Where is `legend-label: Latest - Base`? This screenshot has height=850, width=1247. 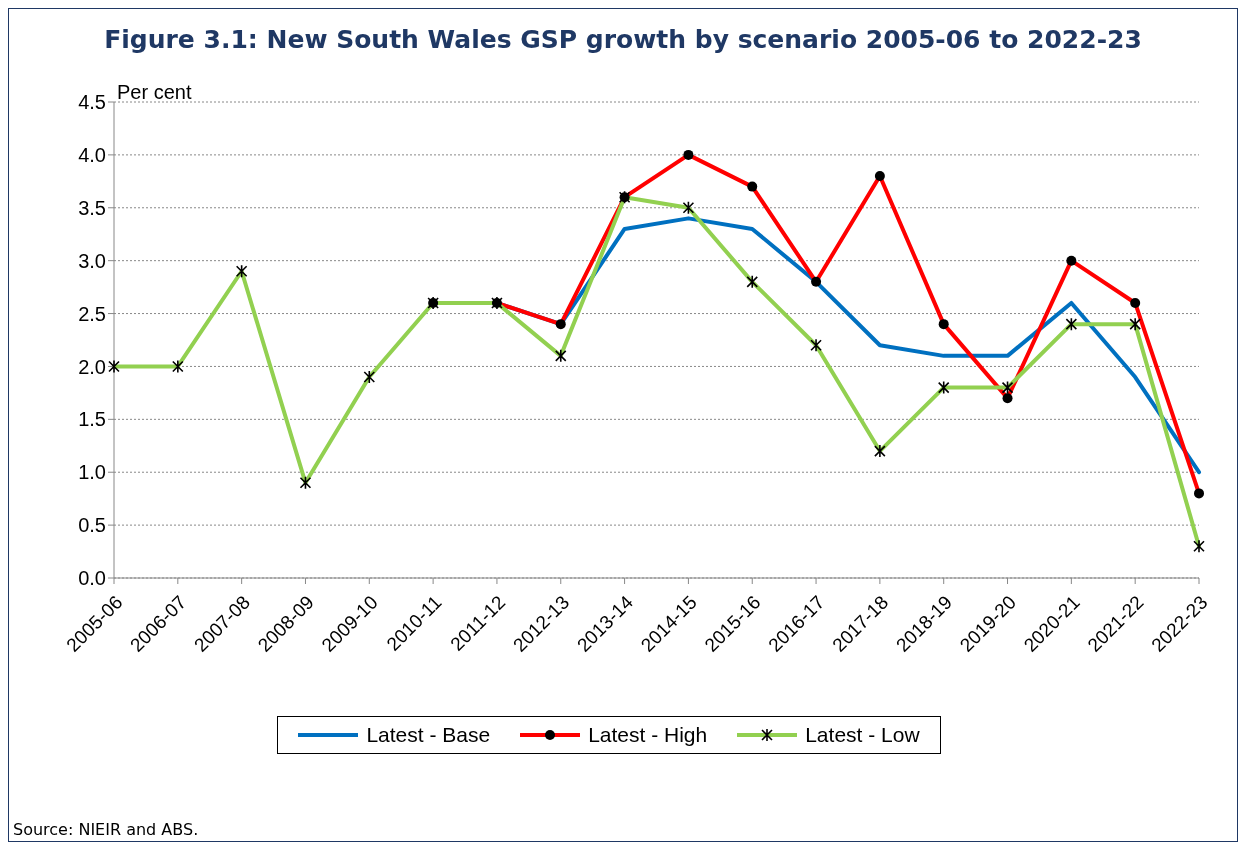 legend-label: Latest - Base is located at coordinates (428, 735).